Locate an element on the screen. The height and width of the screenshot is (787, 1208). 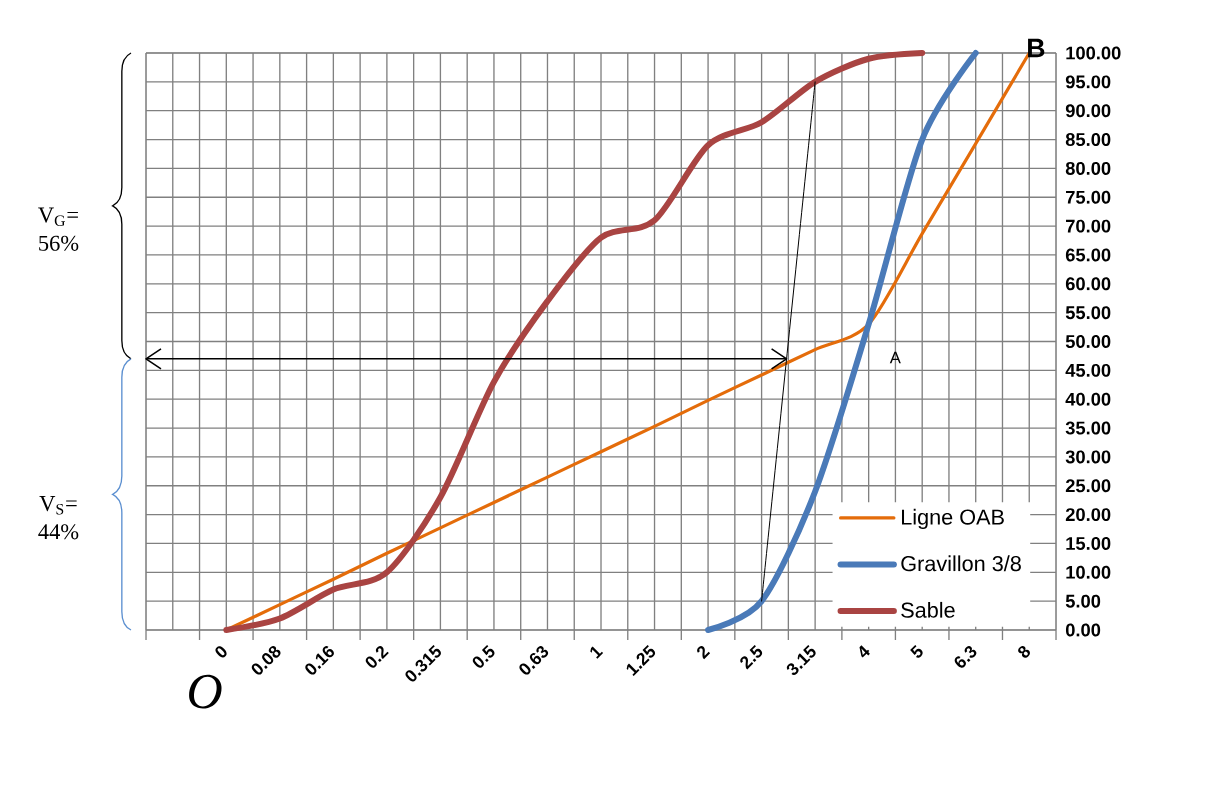
y-tick-label: 95.00 is located at coordinates (1088, 82).